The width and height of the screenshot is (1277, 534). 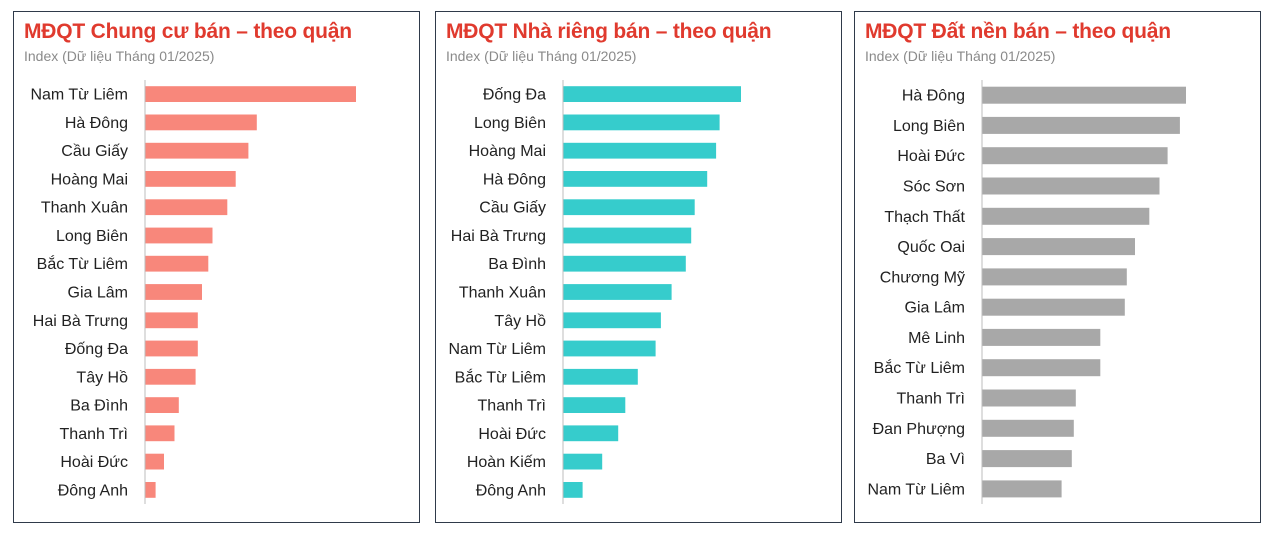 I want to click on category-label: Hoàn Kiếm, so click(x=506, y=462).